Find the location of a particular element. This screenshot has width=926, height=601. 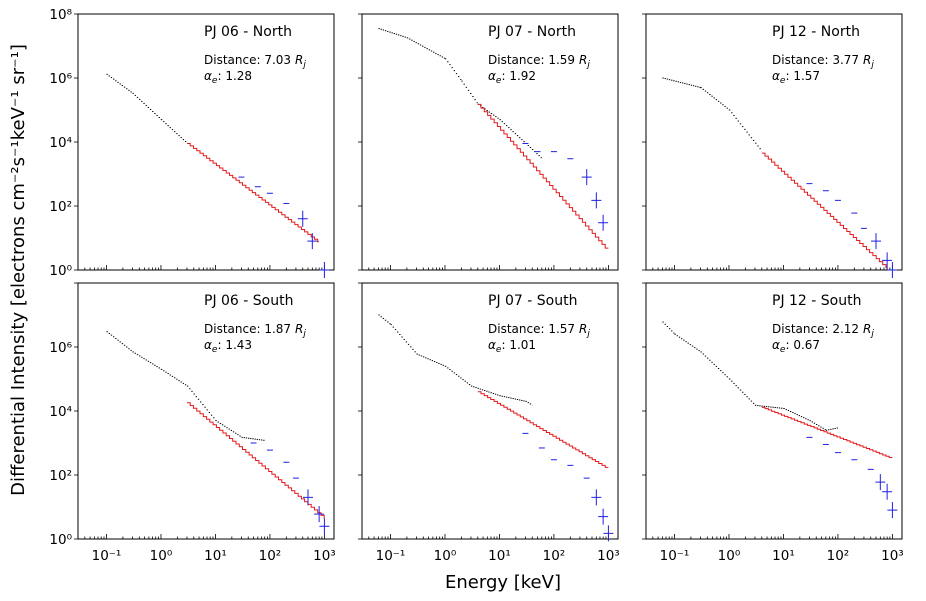

alpha-value: : 1.57 is located at coordinates (802, 76).